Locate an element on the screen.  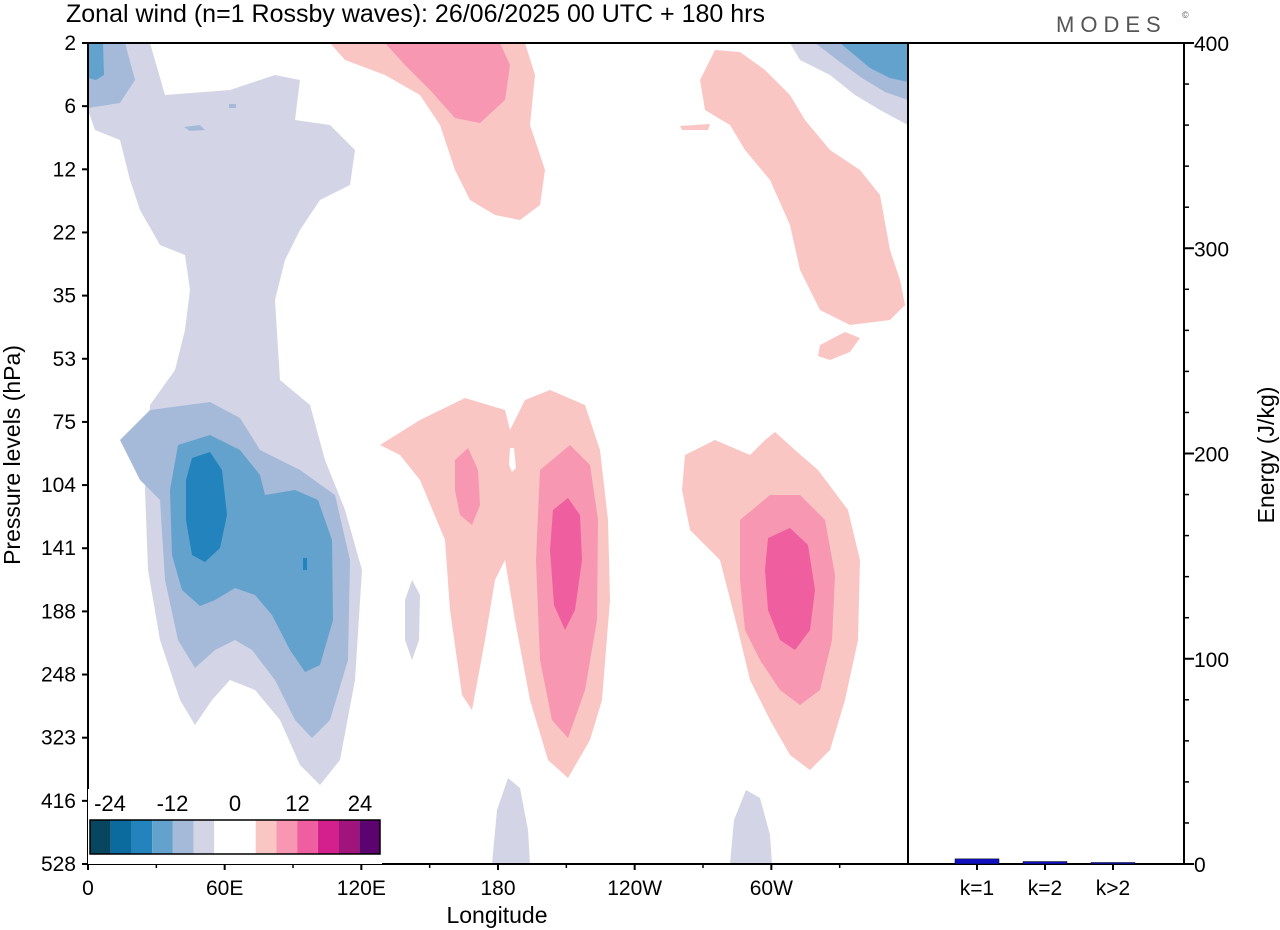
y-tick-label: 35 is located at coordinates (64, 296).